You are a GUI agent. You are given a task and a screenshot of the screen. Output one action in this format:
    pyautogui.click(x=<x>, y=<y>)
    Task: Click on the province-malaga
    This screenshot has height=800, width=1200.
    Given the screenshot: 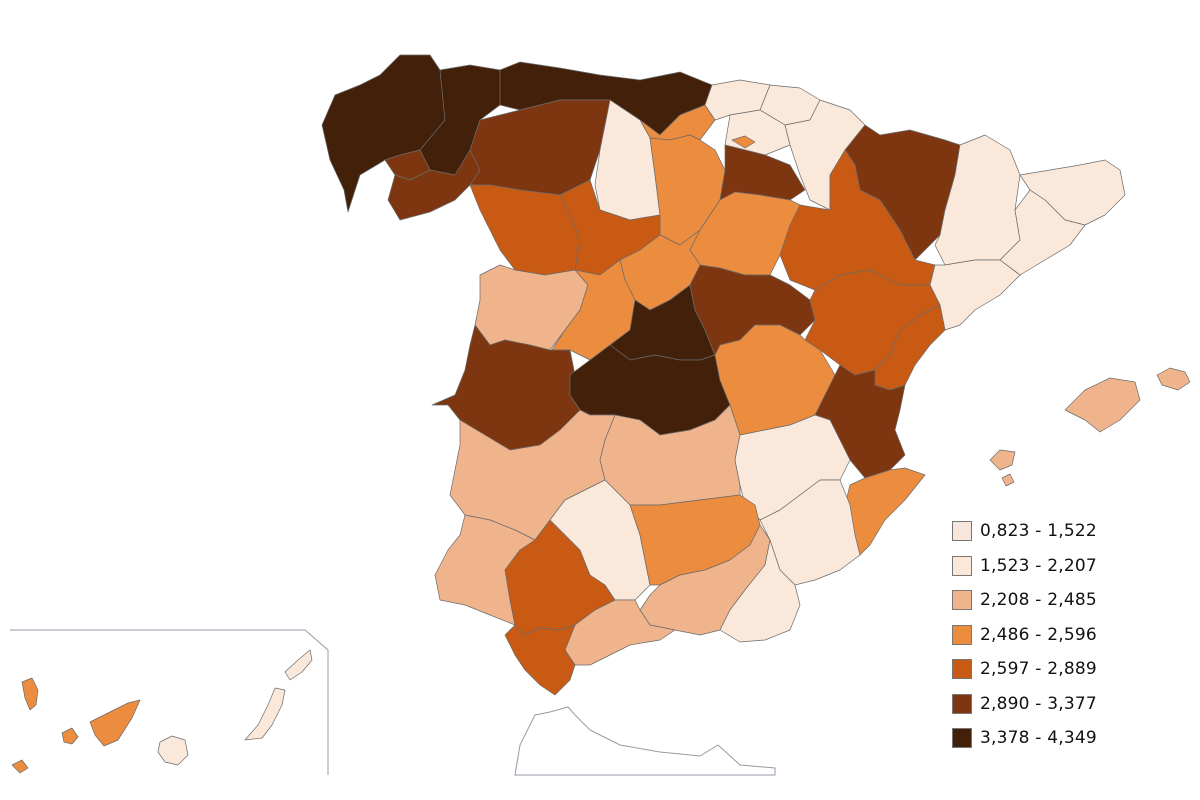 What is the action you would take?
    pyautogui.click(x=620, y=632)
    